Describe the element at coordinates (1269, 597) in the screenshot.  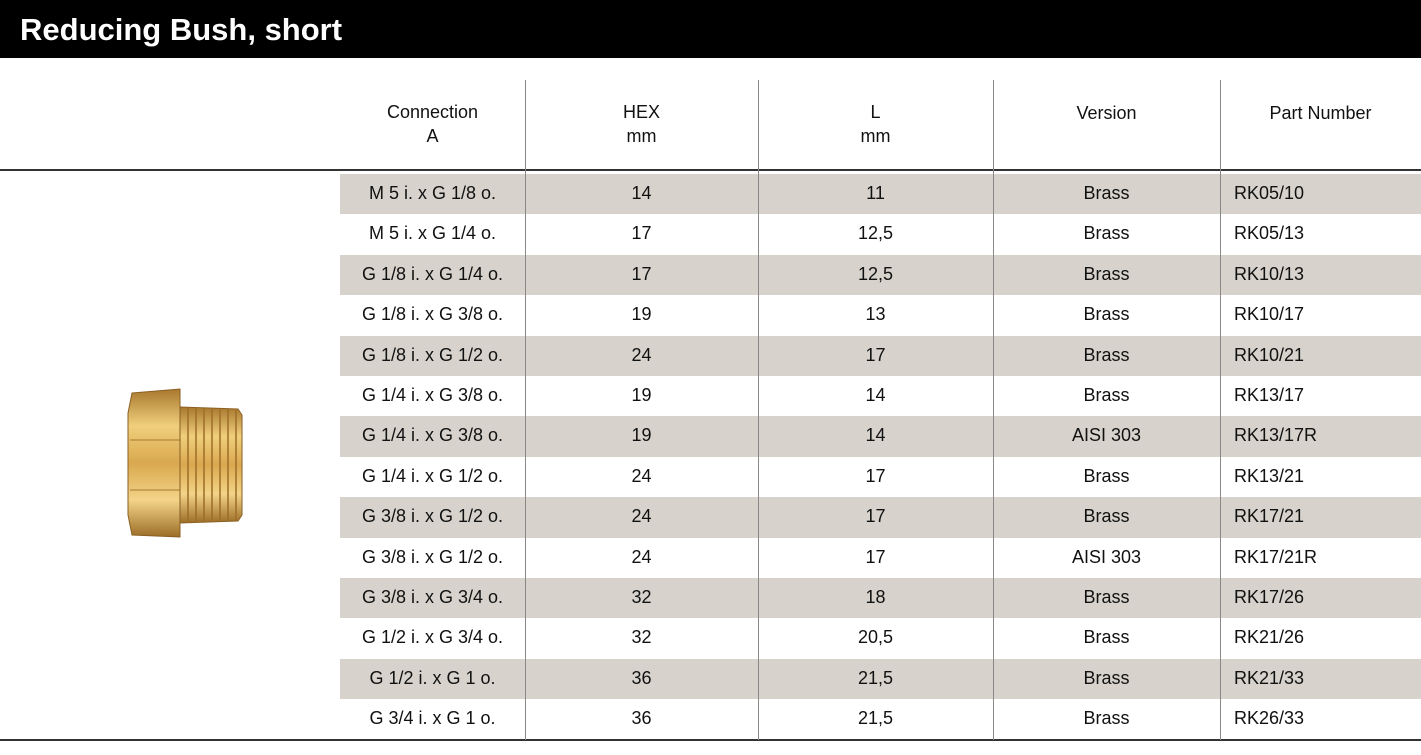
I see `table-cell: RK17/26` at that location.